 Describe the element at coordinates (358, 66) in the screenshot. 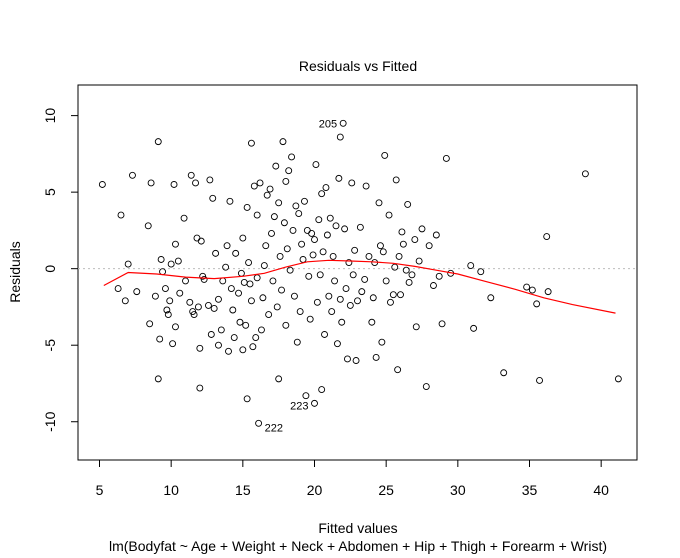

I see `chart-title: Residuals vs Fitted` at that location.